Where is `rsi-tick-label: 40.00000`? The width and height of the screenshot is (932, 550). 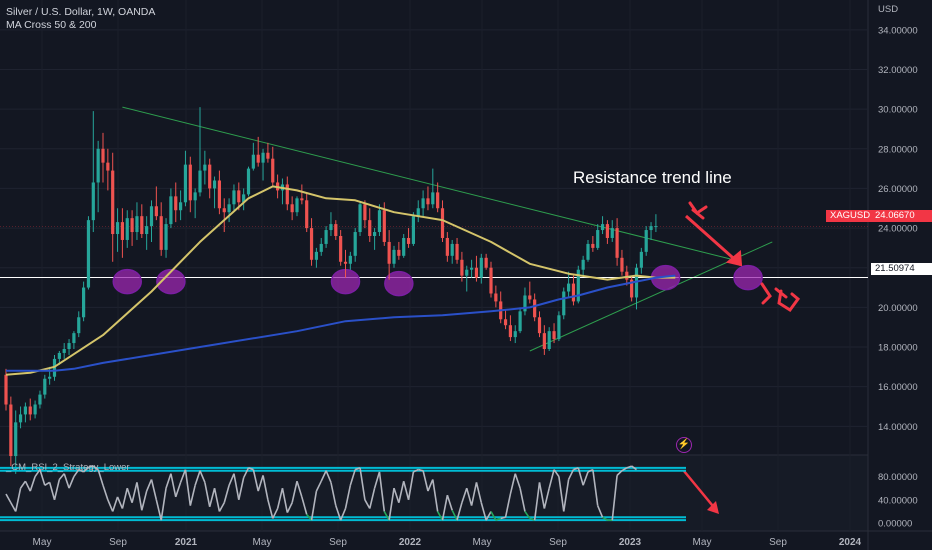 rsi-tick-label: 40.00000 is located at coordinates (898, 500).